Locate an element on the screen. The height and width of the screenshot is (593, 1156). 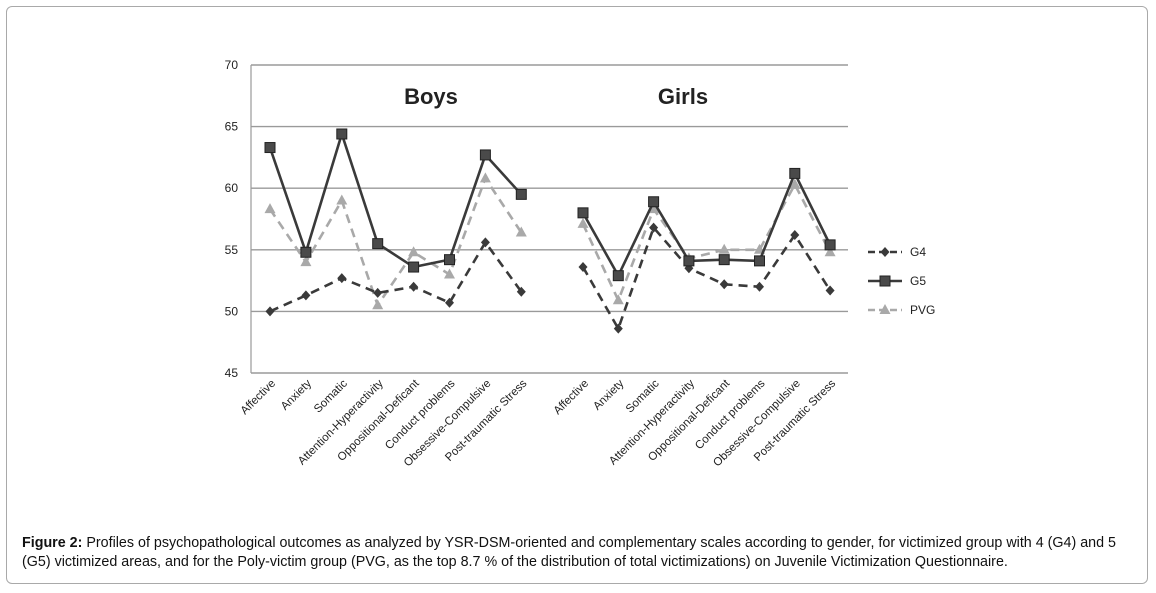
legend-label-g5: G5 is located at coordinates (918, 281).